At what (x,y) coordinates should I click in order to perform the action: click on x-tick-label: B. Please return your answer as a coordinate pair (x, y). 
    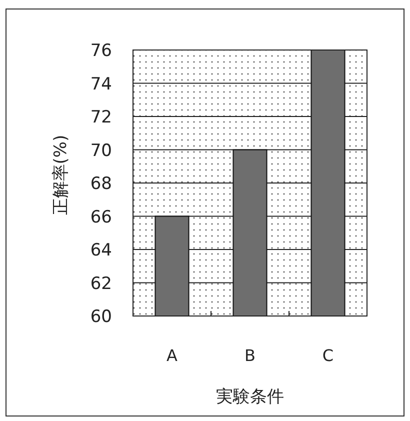
    Looking at the image, I should click on (250, 355).